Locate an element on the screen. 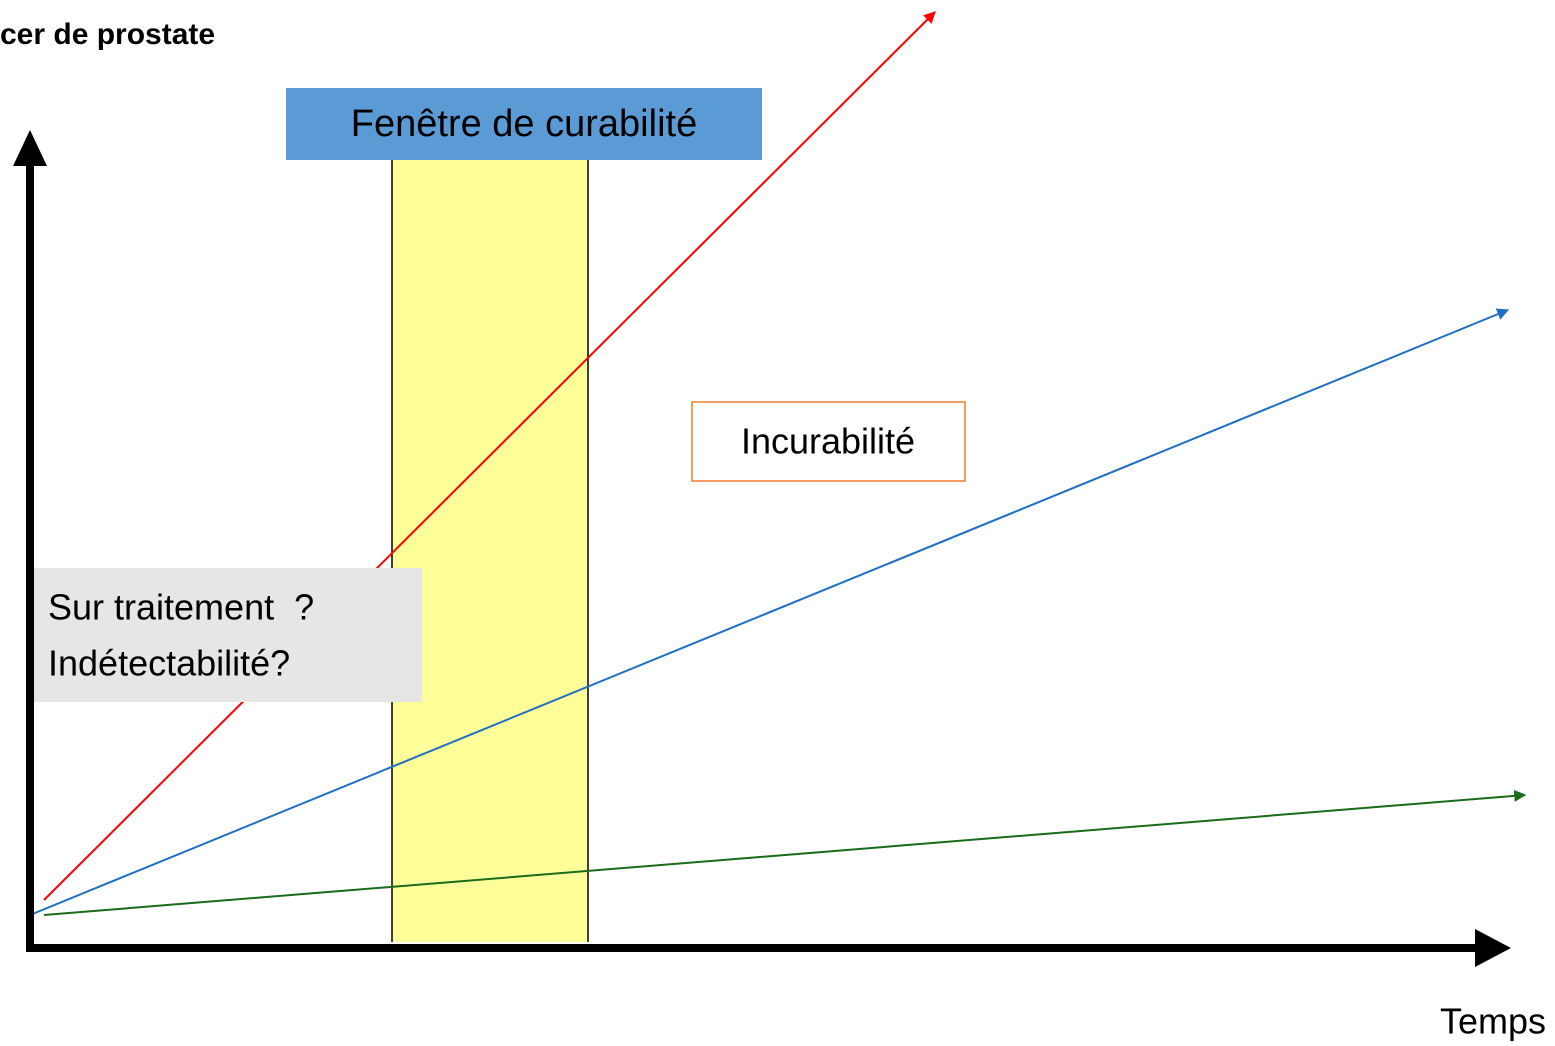 This screenshot has height=1046, width=1555. incurable-label: Incurabilité is located at coordinates (828, 441).